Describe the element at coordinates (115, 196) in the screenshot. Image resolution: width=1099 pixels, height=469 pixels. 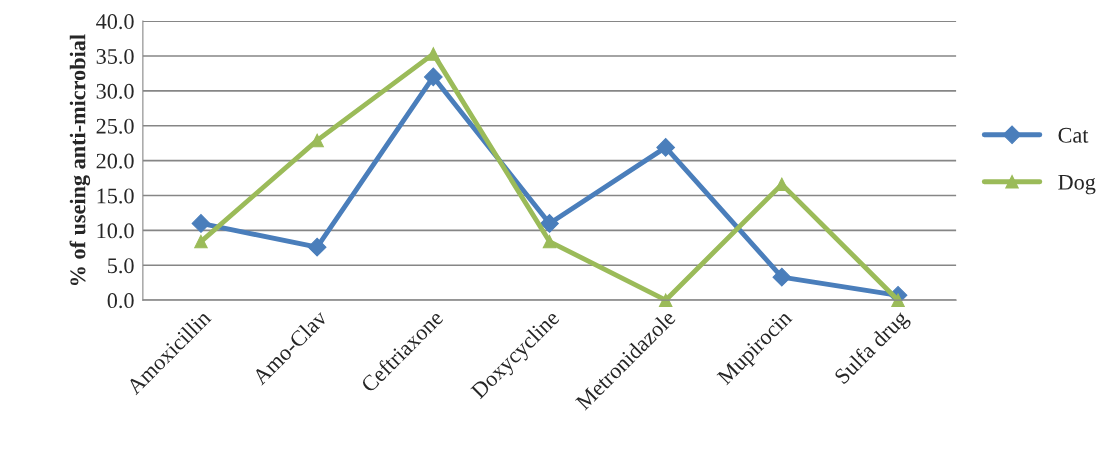
I see `y-tick-label: 15.0` at that location.